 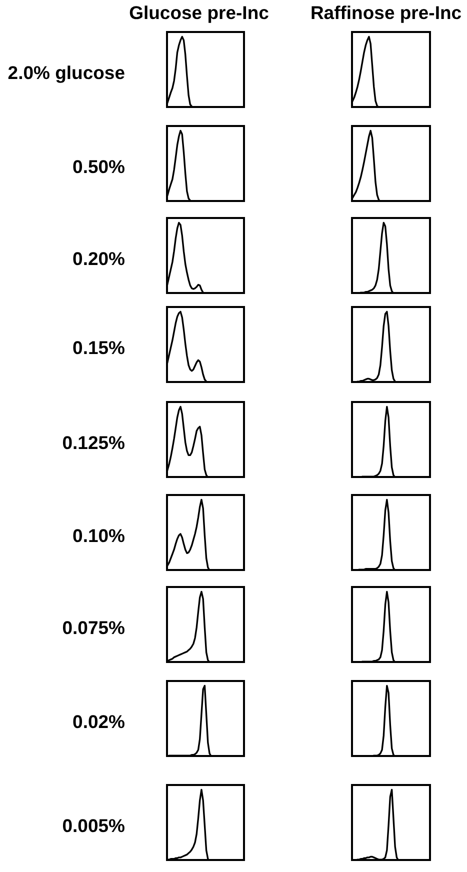 I want to click on chart-title: Glucose pre-Inc, so click(x=199, y=12).